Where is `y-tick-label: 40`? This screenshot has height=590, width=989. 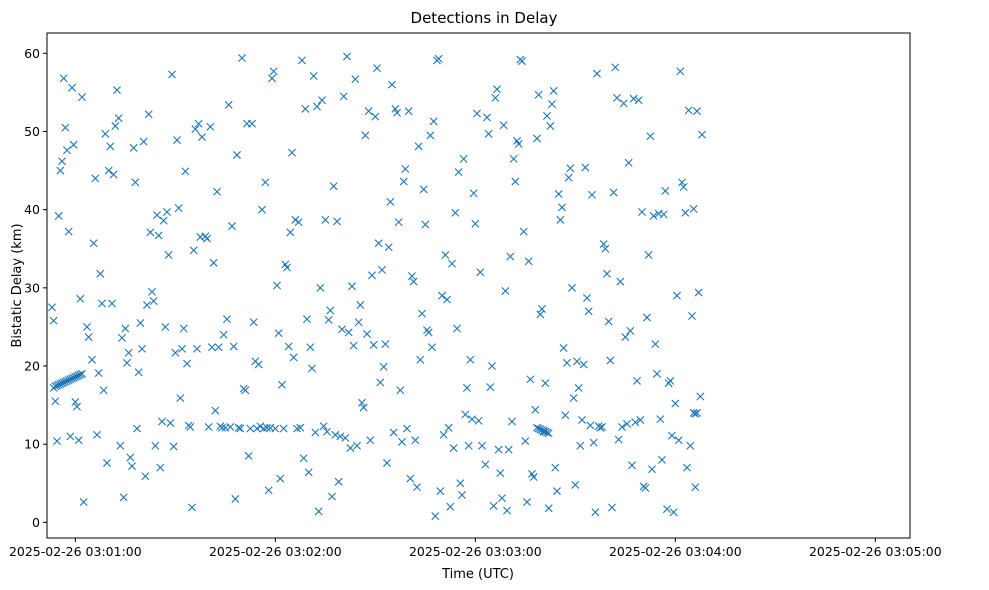
y-tick-label: 40 is located at coordinates (32, 209).